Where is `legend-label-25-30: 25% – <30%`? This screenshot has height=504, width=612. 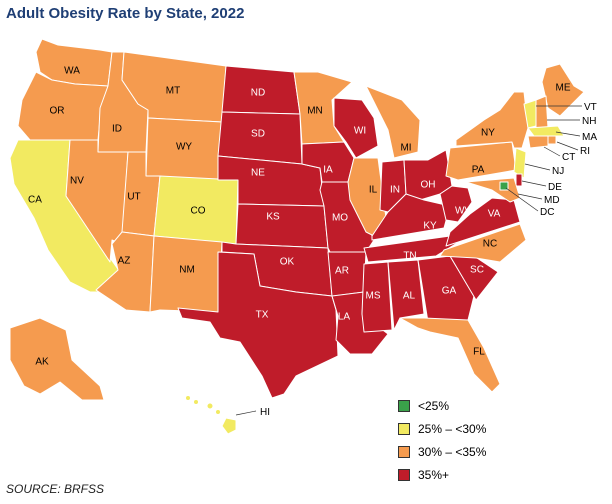
legend-label-25-30: 25% – <30% is located at coordinates (452, 428).